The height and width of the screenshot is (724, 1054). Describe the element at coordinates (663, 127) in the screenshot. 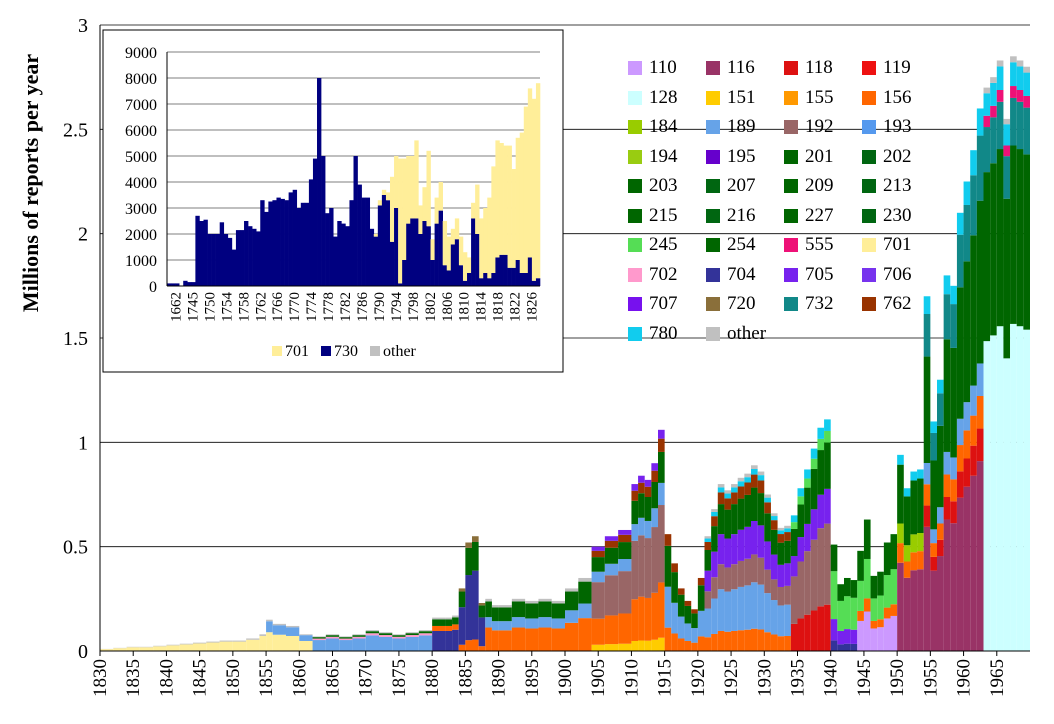

I see `legend-label: 184` at that location.